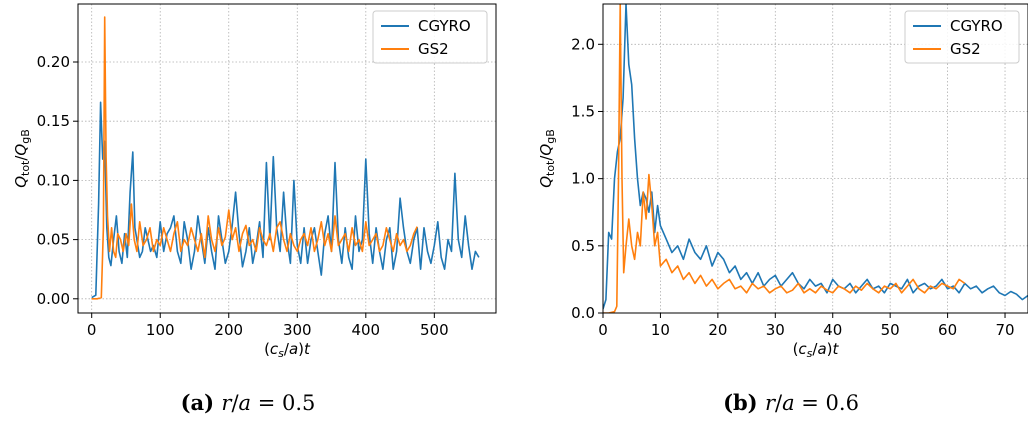 This screenshot has height=425, width=1028. Describe the element at coordinates (583, 111) in the screenshot. I see `y-tick-label: 1.5` at that location.